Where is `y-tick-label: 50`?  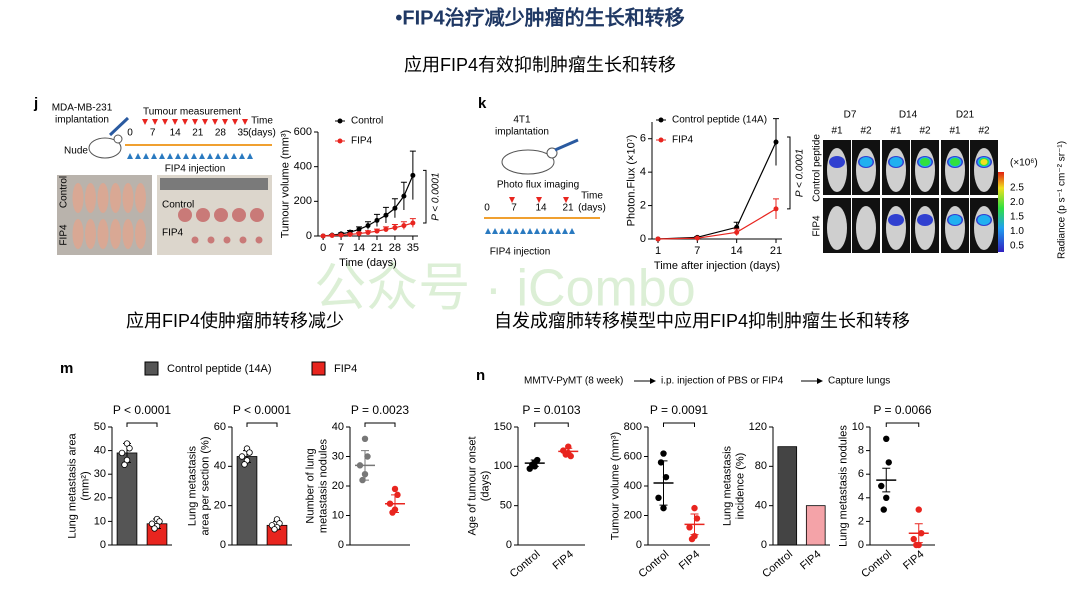 y-tick-label: 50 is located at coordinates (100, 427).